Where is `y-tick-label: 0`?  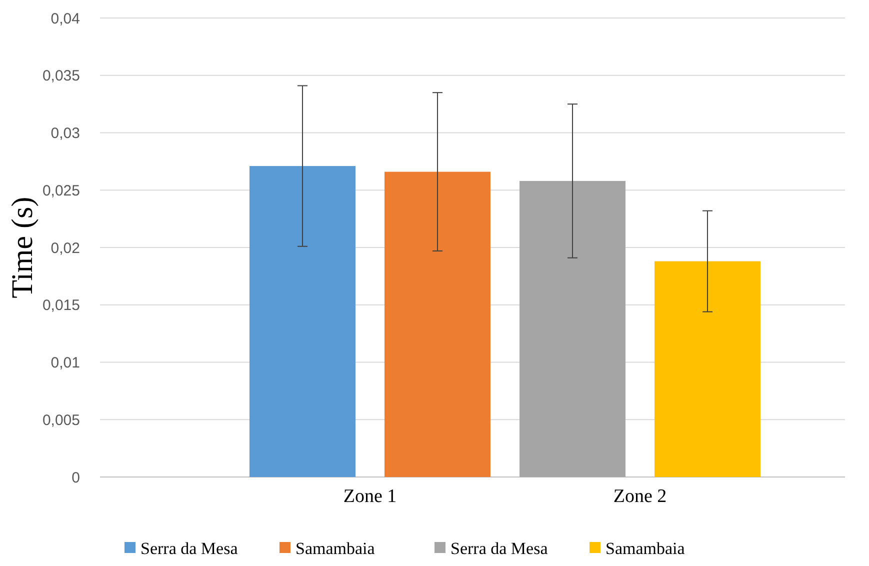 y-tick-label: 0 is located at coordinates (76, 477).